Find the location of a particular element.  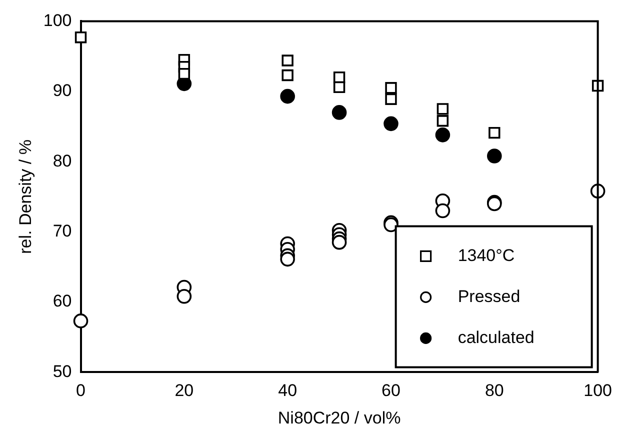

legend-label: calculated is located at coordinates (496, 337).